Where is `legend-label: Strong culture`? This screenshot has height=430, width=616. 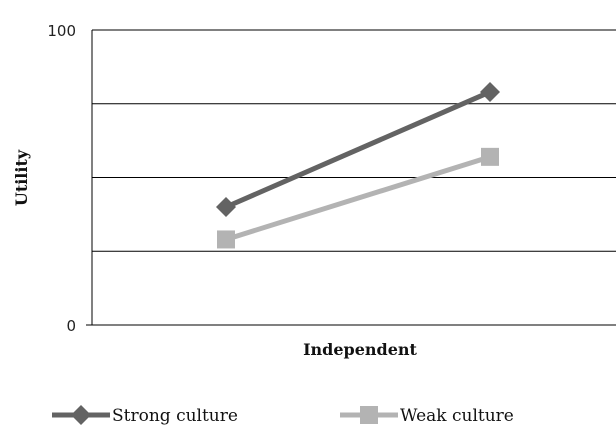 legend-label: Strong culture is located at coordinates (175, 416).